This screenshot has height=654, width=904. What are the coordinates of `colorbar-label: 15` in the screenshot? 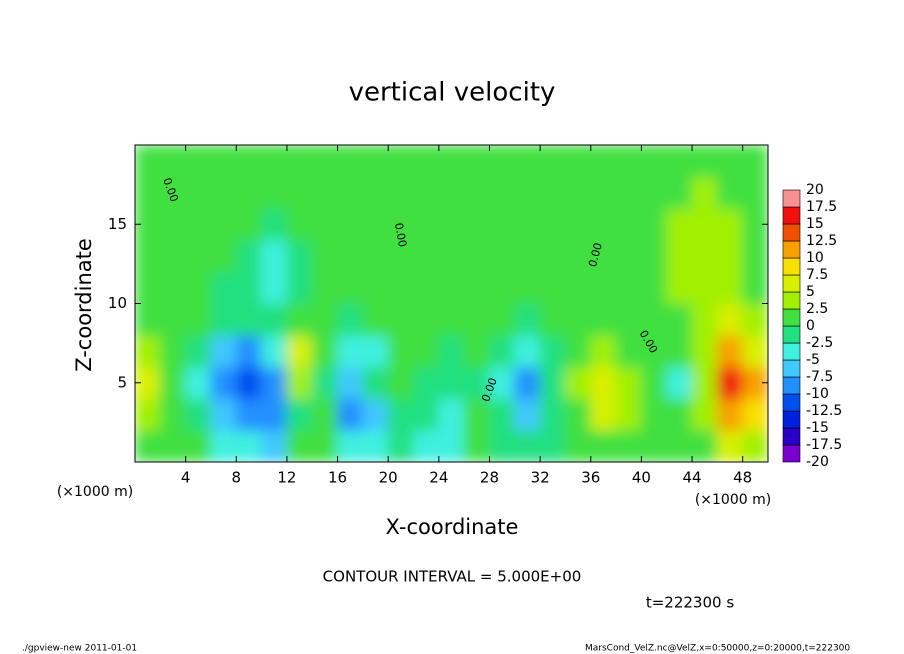 It's located at (815, 224).